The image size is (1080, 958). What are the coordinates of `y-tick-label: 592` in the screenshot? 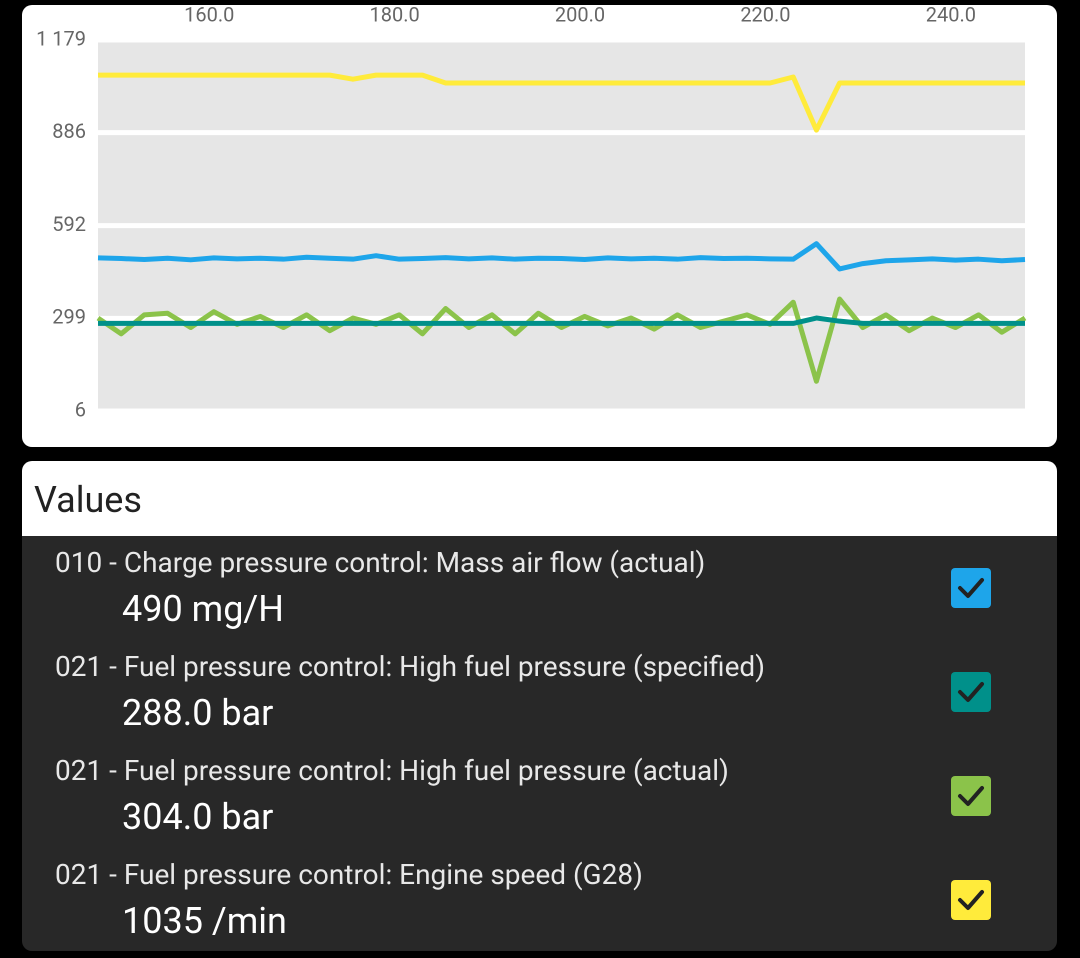 It's located at (69, 224).